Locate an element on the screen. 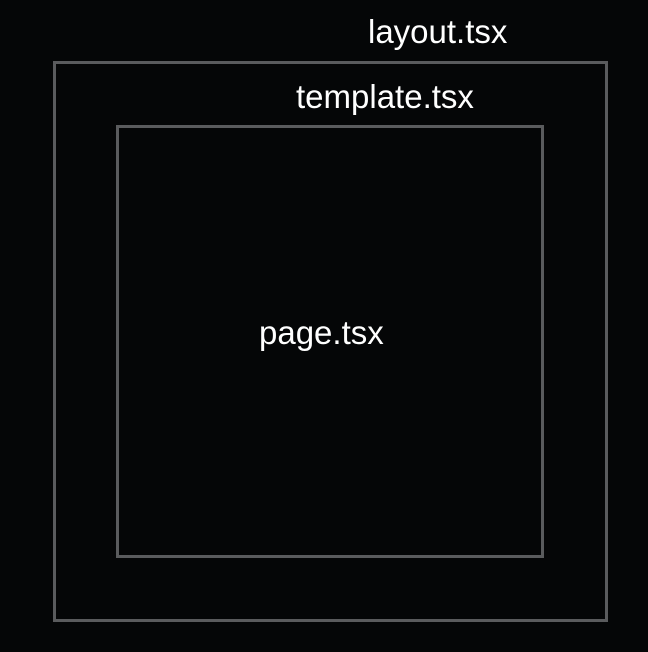 The height and width of the screenshot is (652, 648). template-file-label: template.tsx is located at coordinates (385, 96).